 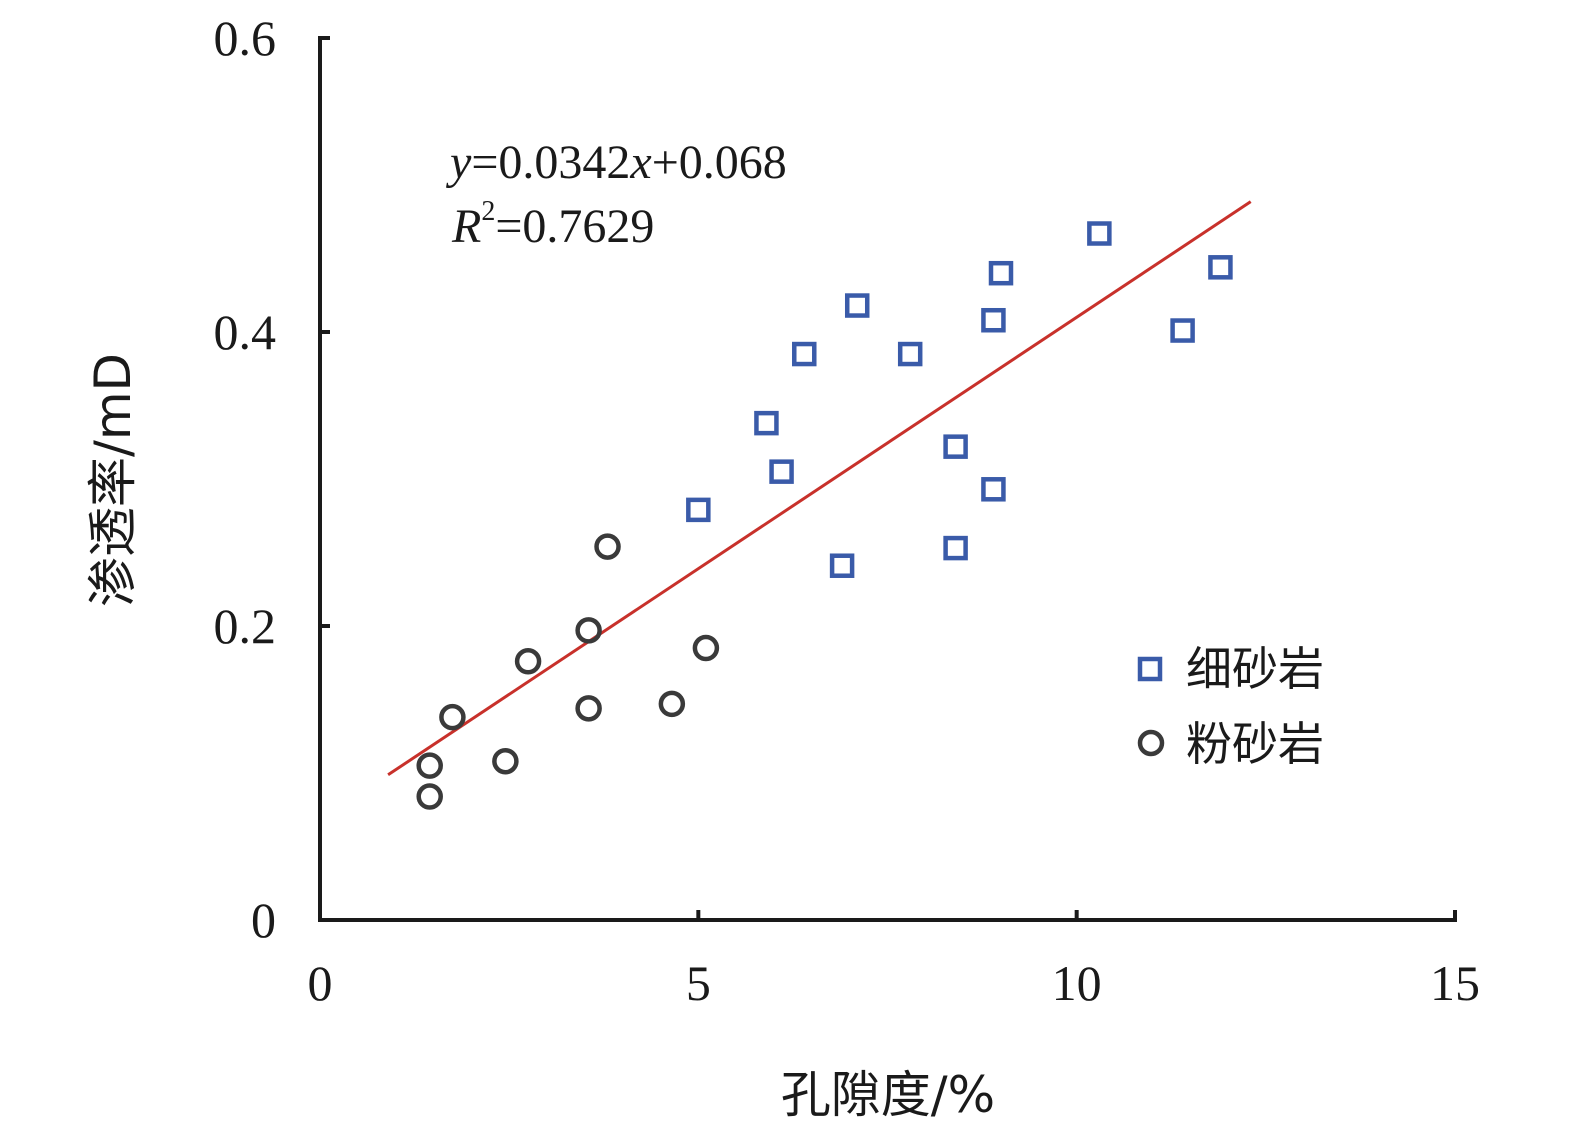 I want to click on legend-label-siltstone: 粉砂岩, so click(x=1255, y=744).